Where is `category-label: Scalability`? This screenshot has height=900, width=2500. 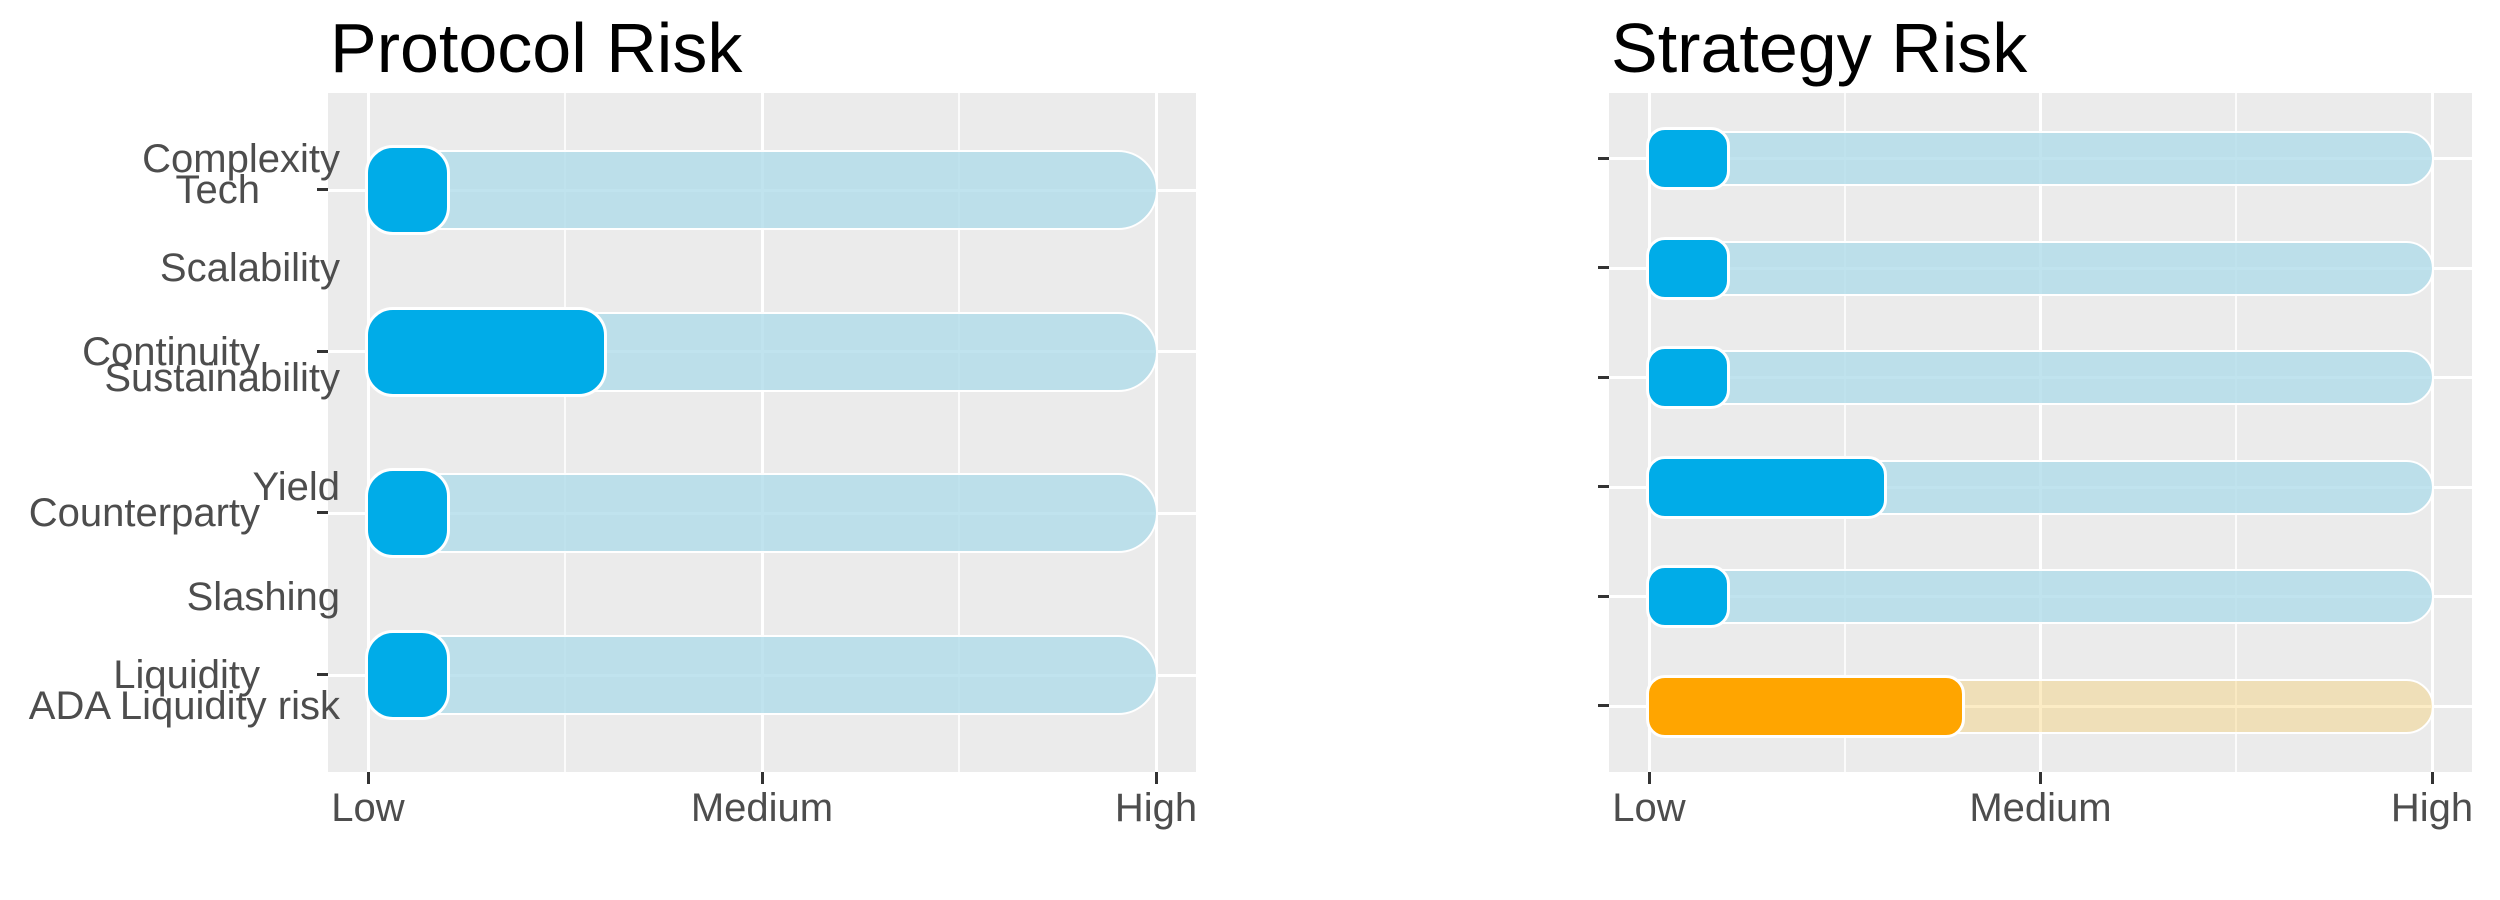 category-label: Scalability is located at coordinates (249, 268).